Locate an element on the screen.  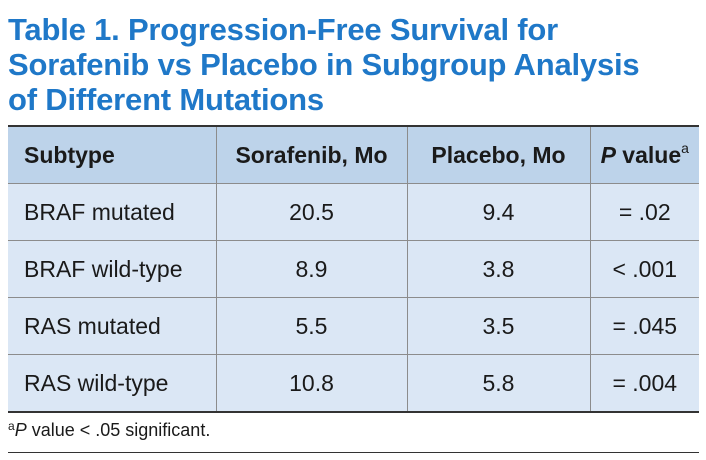
cell-sorafenib: 5.5 is located at coordinates (311, 326).